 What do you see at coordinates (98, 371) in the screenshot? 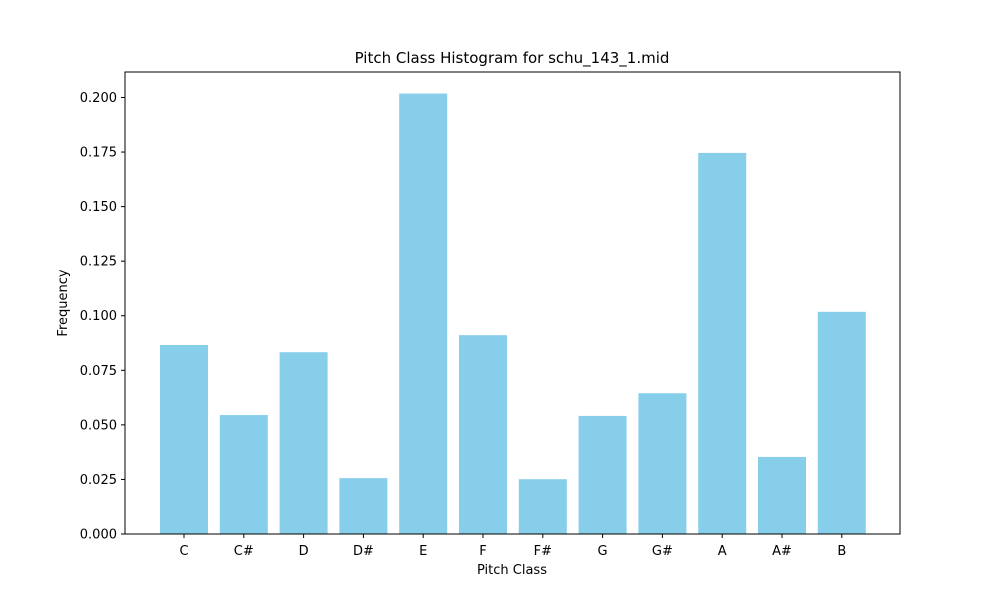
I see `y-tick-label: 0.075` at bounding box center [98, 371].